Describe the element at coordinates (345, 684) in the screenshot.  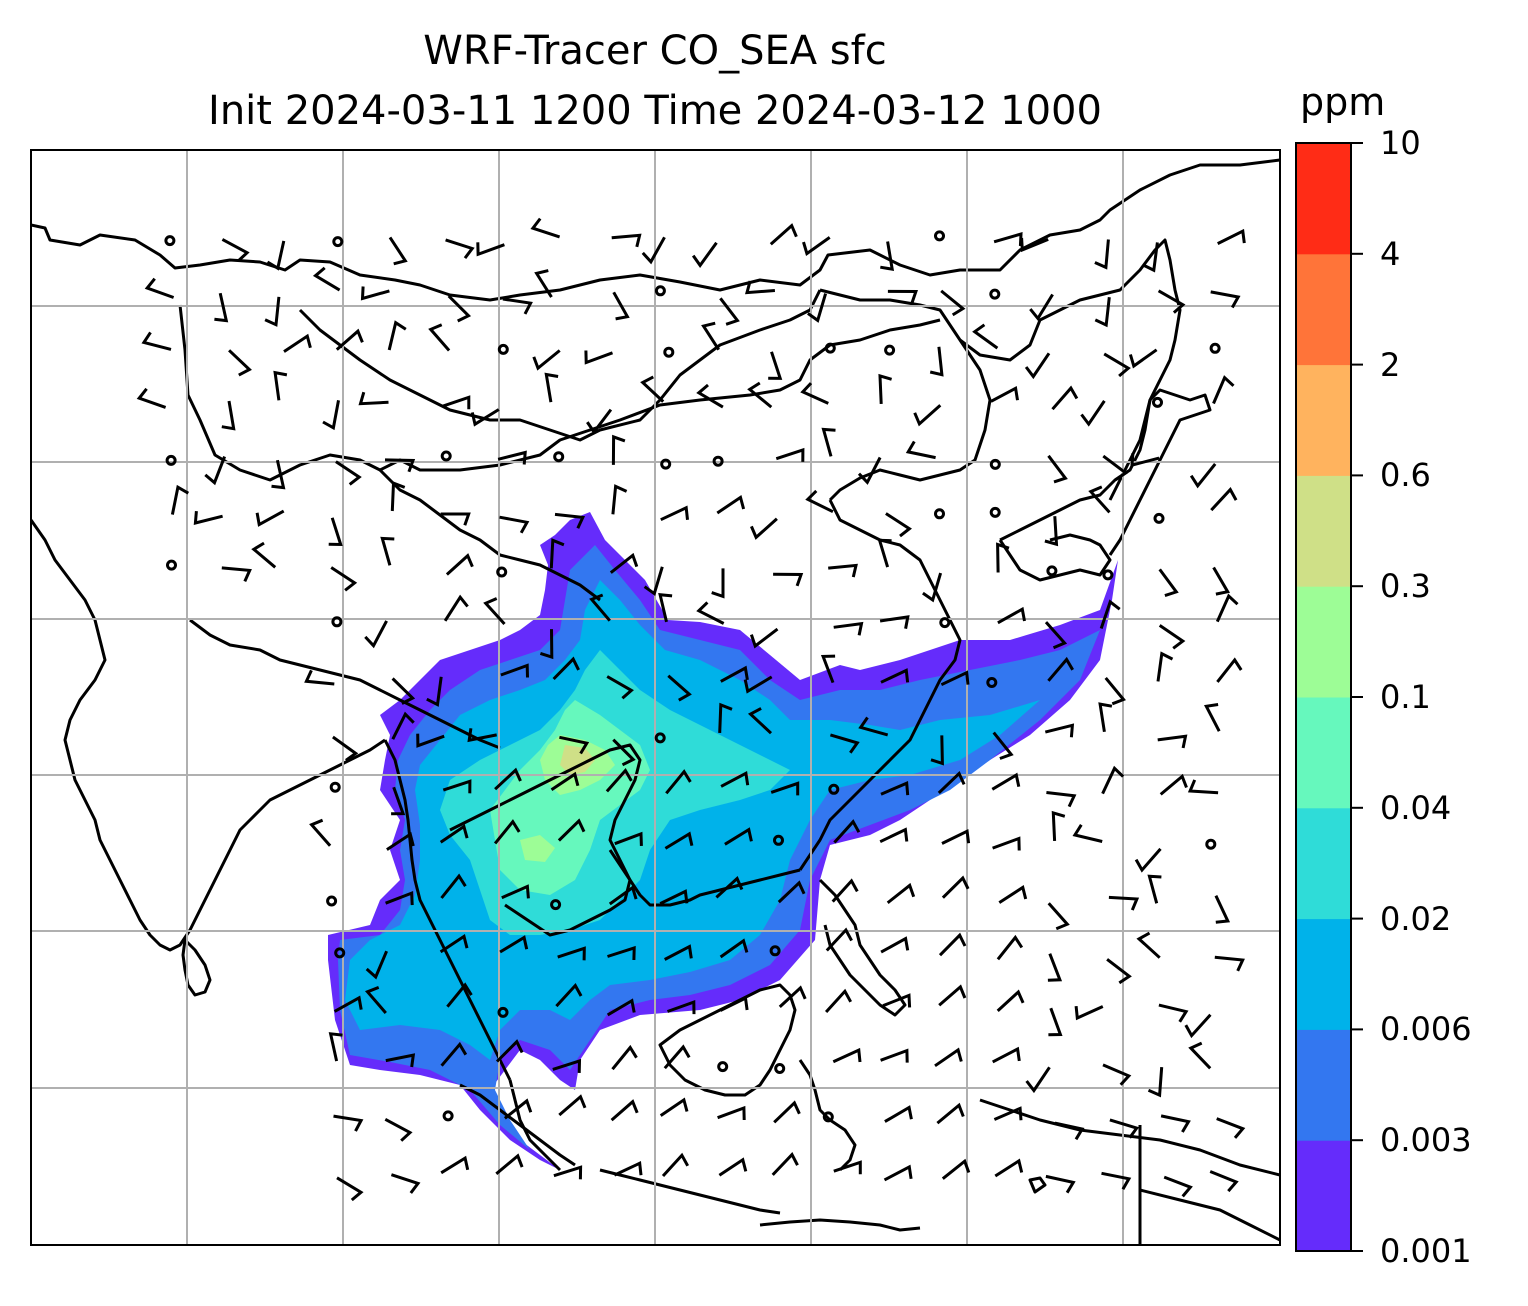
I see `border-tibet` at that location.